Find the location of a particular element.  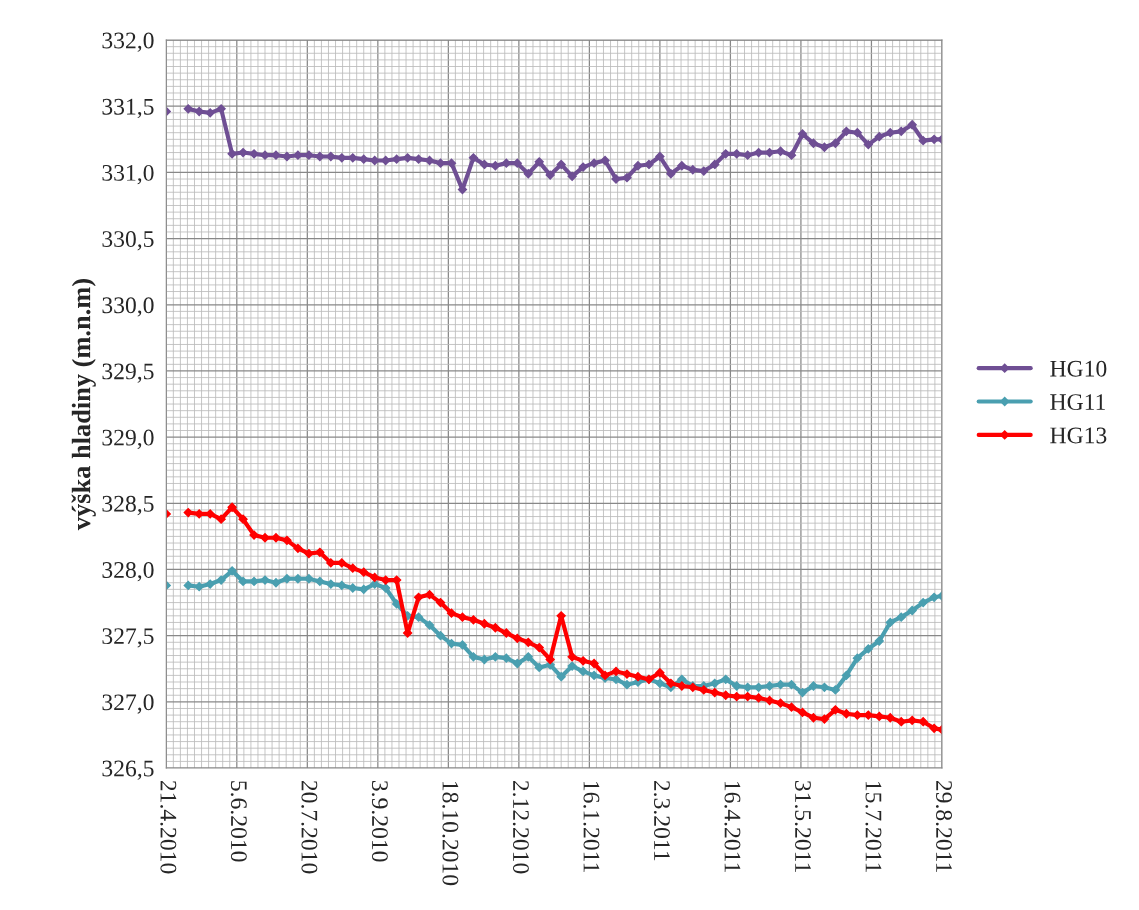

y-tick-label: 330,5 is located at coordinates (128, 241).